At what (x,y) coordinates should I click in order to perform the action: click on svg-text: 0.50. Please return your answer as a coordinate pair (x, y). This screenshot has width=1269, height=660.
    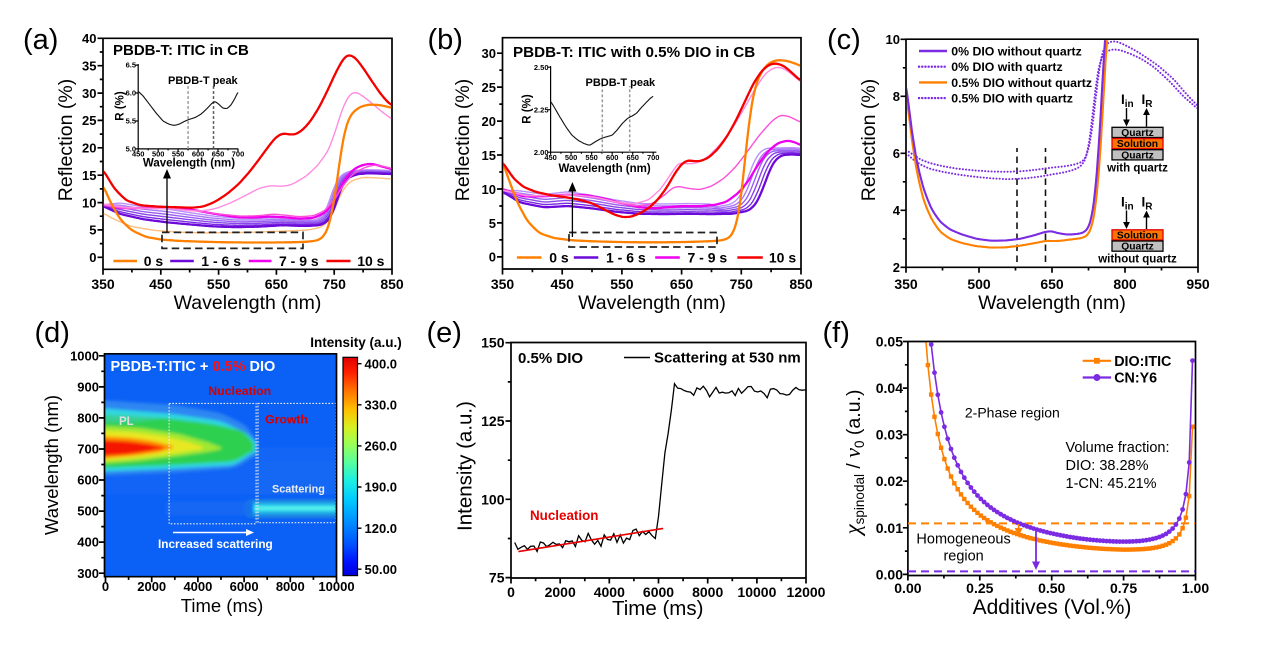
    Looking at the image, I should click on (1051, 588).